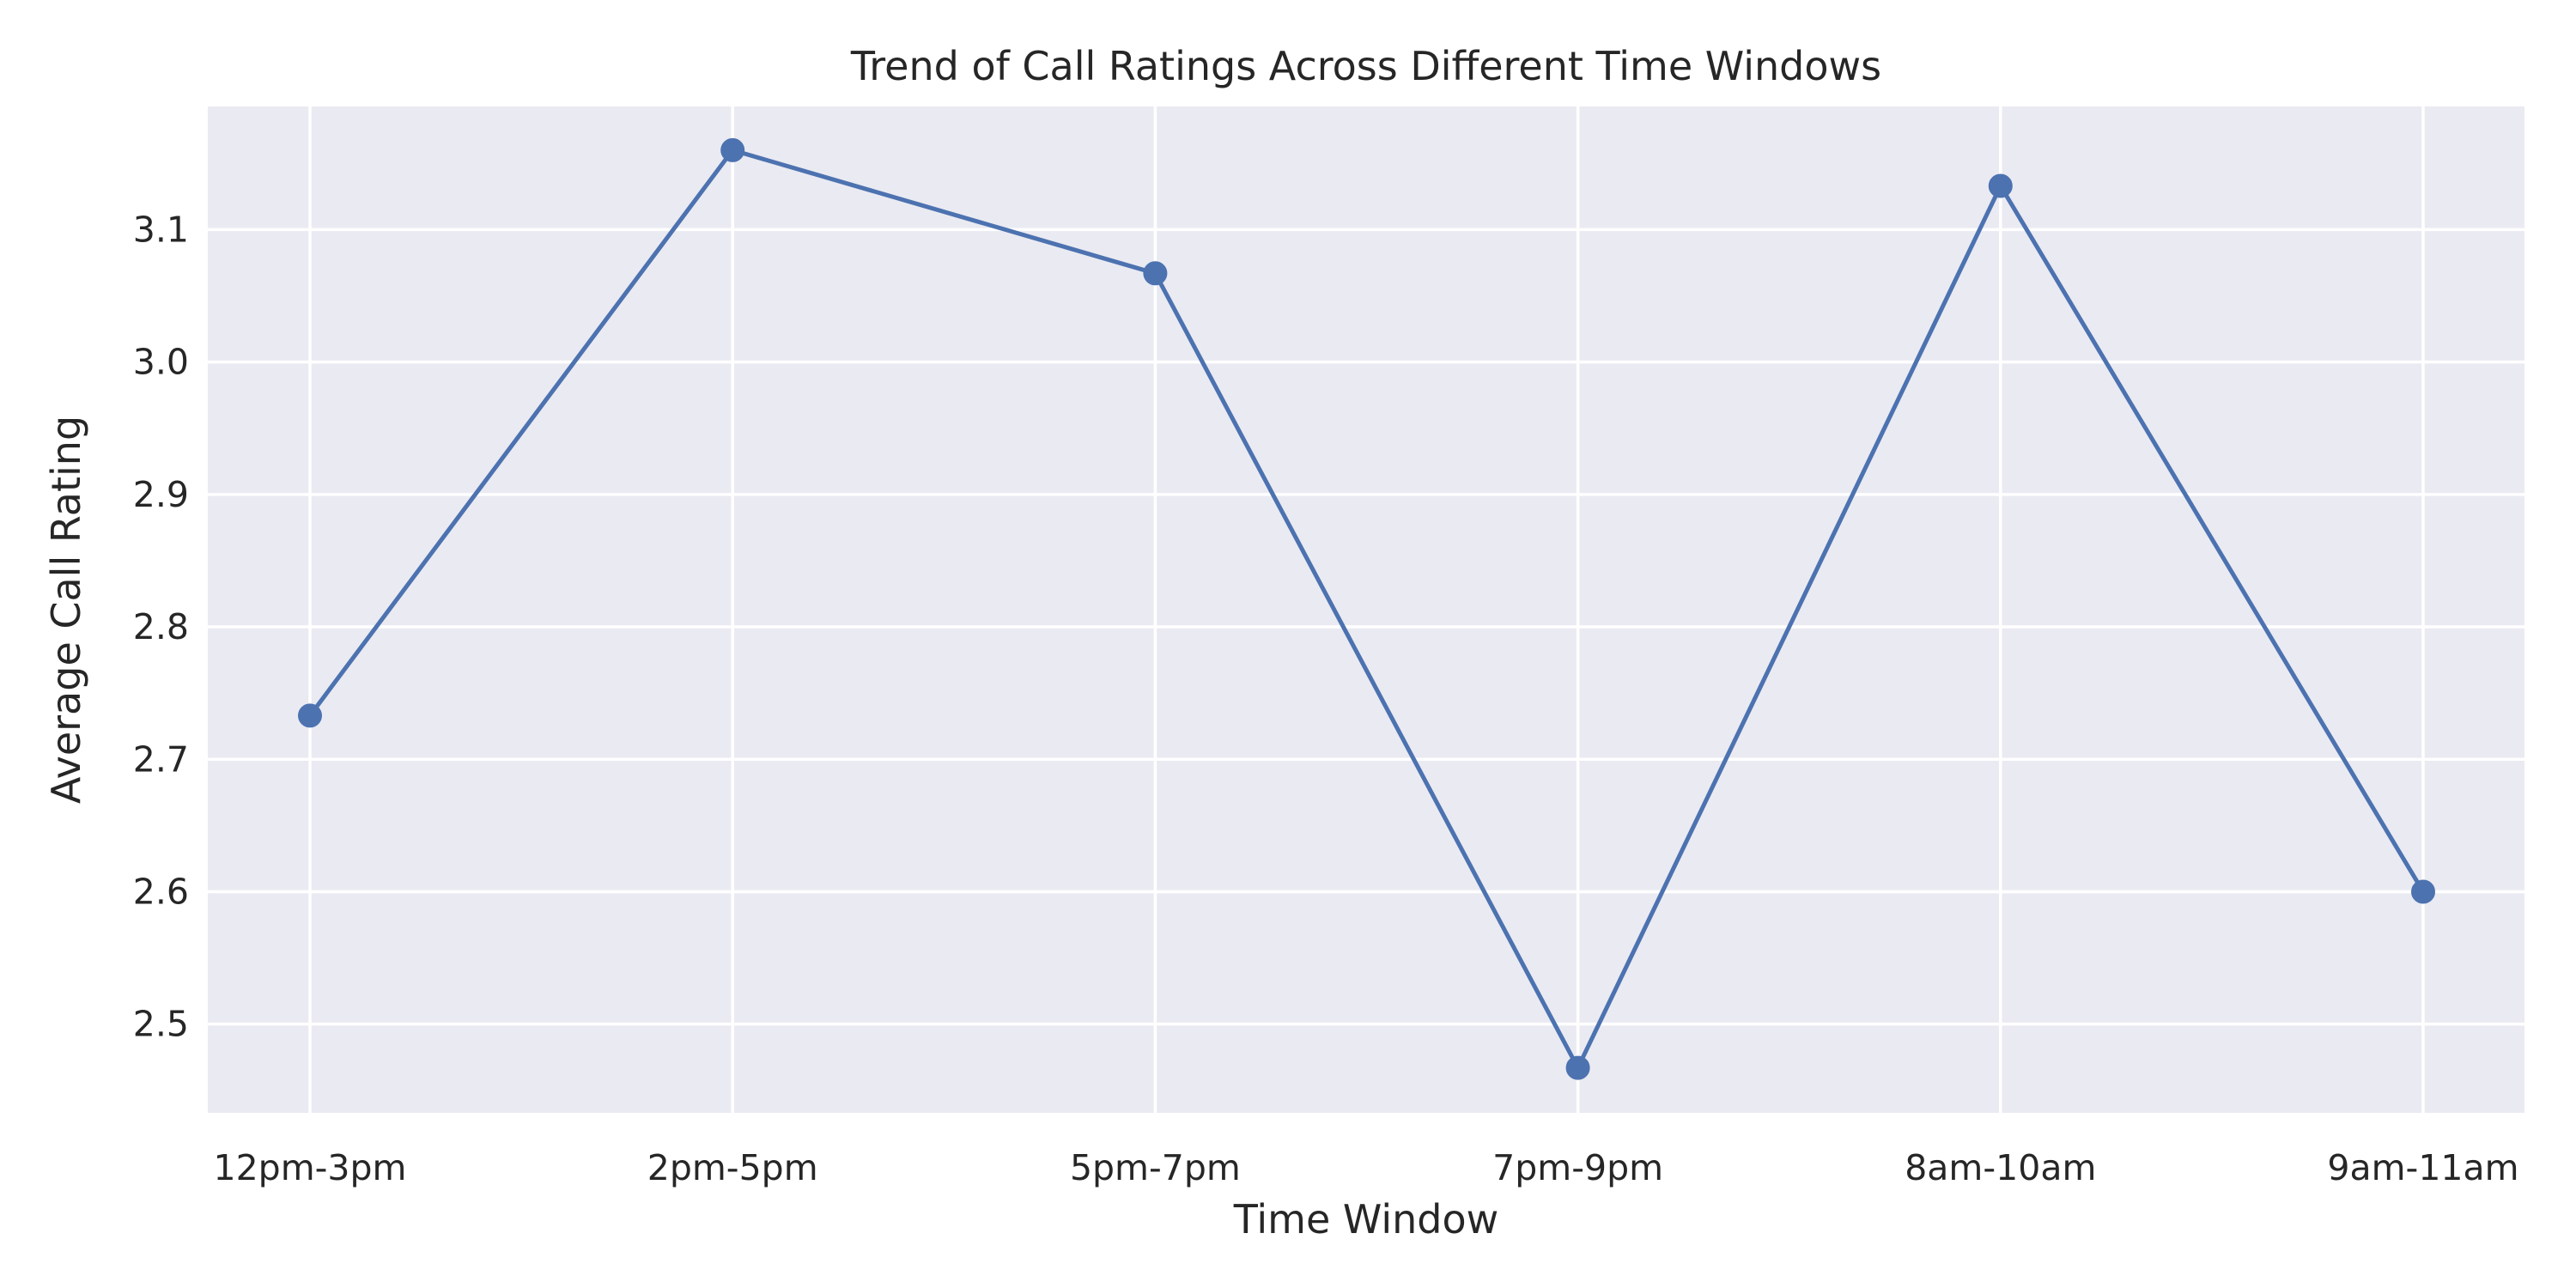  I want to click on x-tick-label: 12pm-3pm, so click(311, 1167).